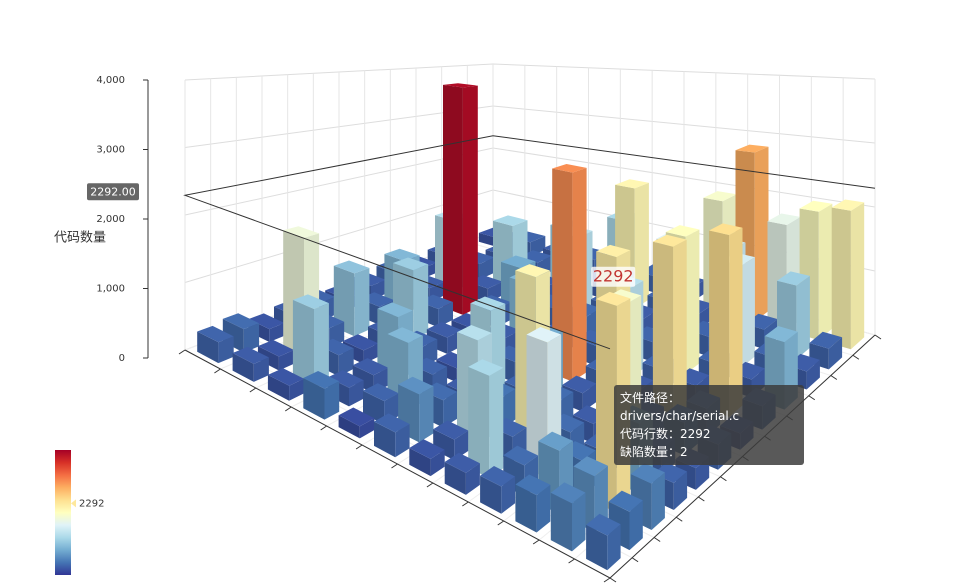  Describe the element at coordinates (113, 191) in the screenshot. I see `axis-pointer-label: 2292.00` at that location.